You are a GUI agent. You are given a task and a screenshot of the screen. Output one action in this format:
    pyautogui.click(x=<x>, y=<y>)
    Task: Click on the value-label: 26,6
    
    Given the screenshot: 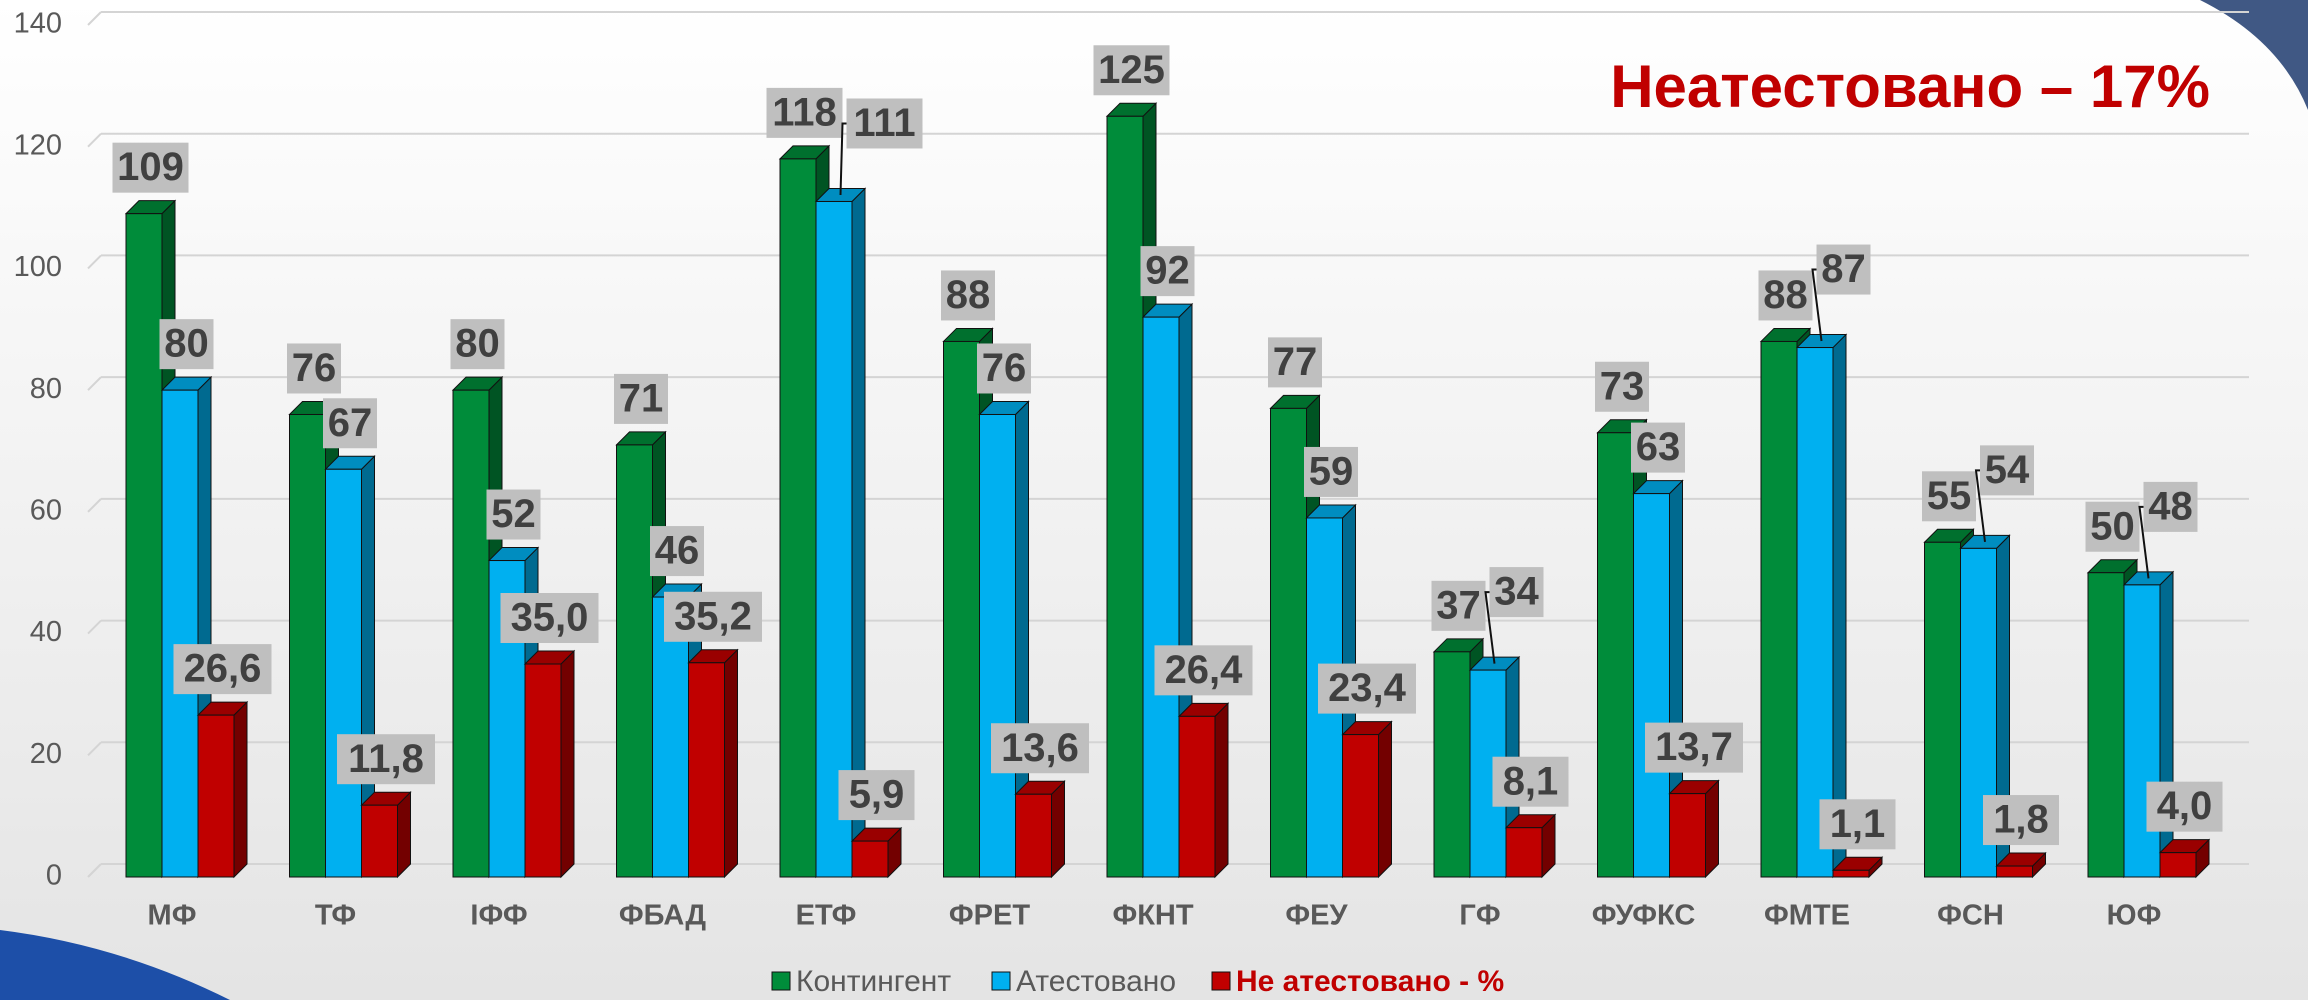 What is the action you would take?
    pyautogui.click(x=223, y=669)
    